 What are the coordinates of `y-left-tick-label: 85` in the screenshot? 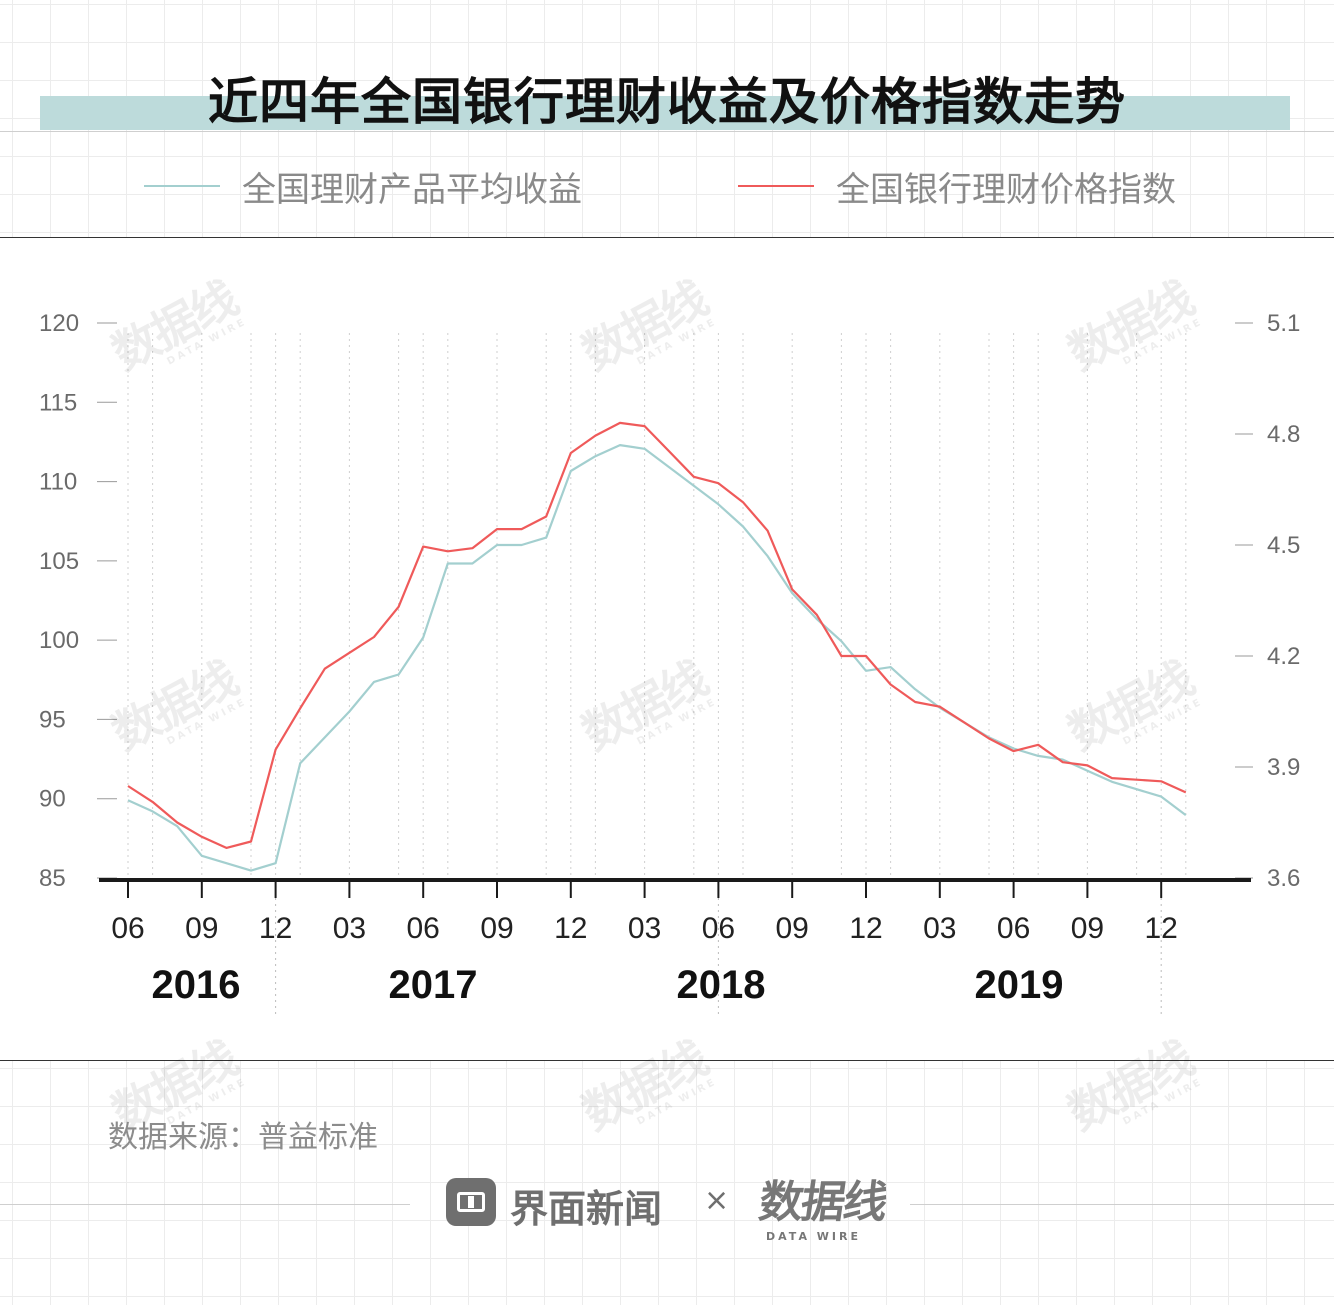 It's located at (52, 878).